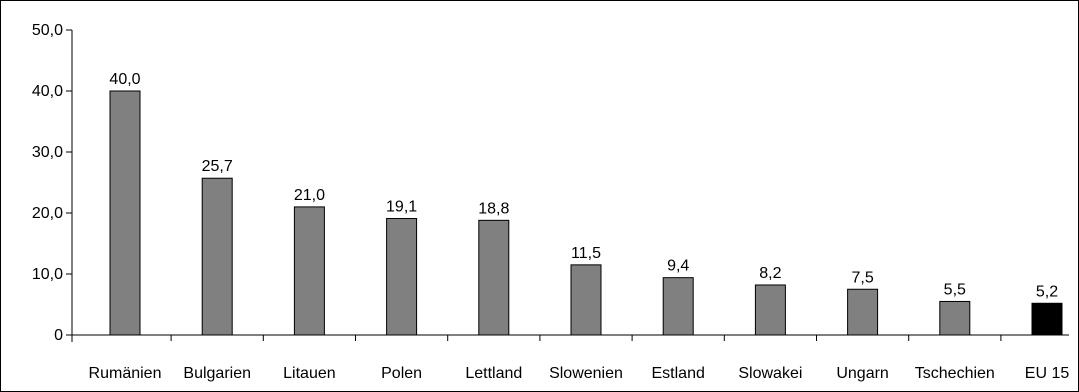 Image resolution: width=1079 pixels, height=392 pixels. What do you see at coordinates (52, 183) in the screenshot?
I see `y-axis-ticks: 0 10,0 20,0 30,0 40,0 50,0` at bounding box center [52, 183].